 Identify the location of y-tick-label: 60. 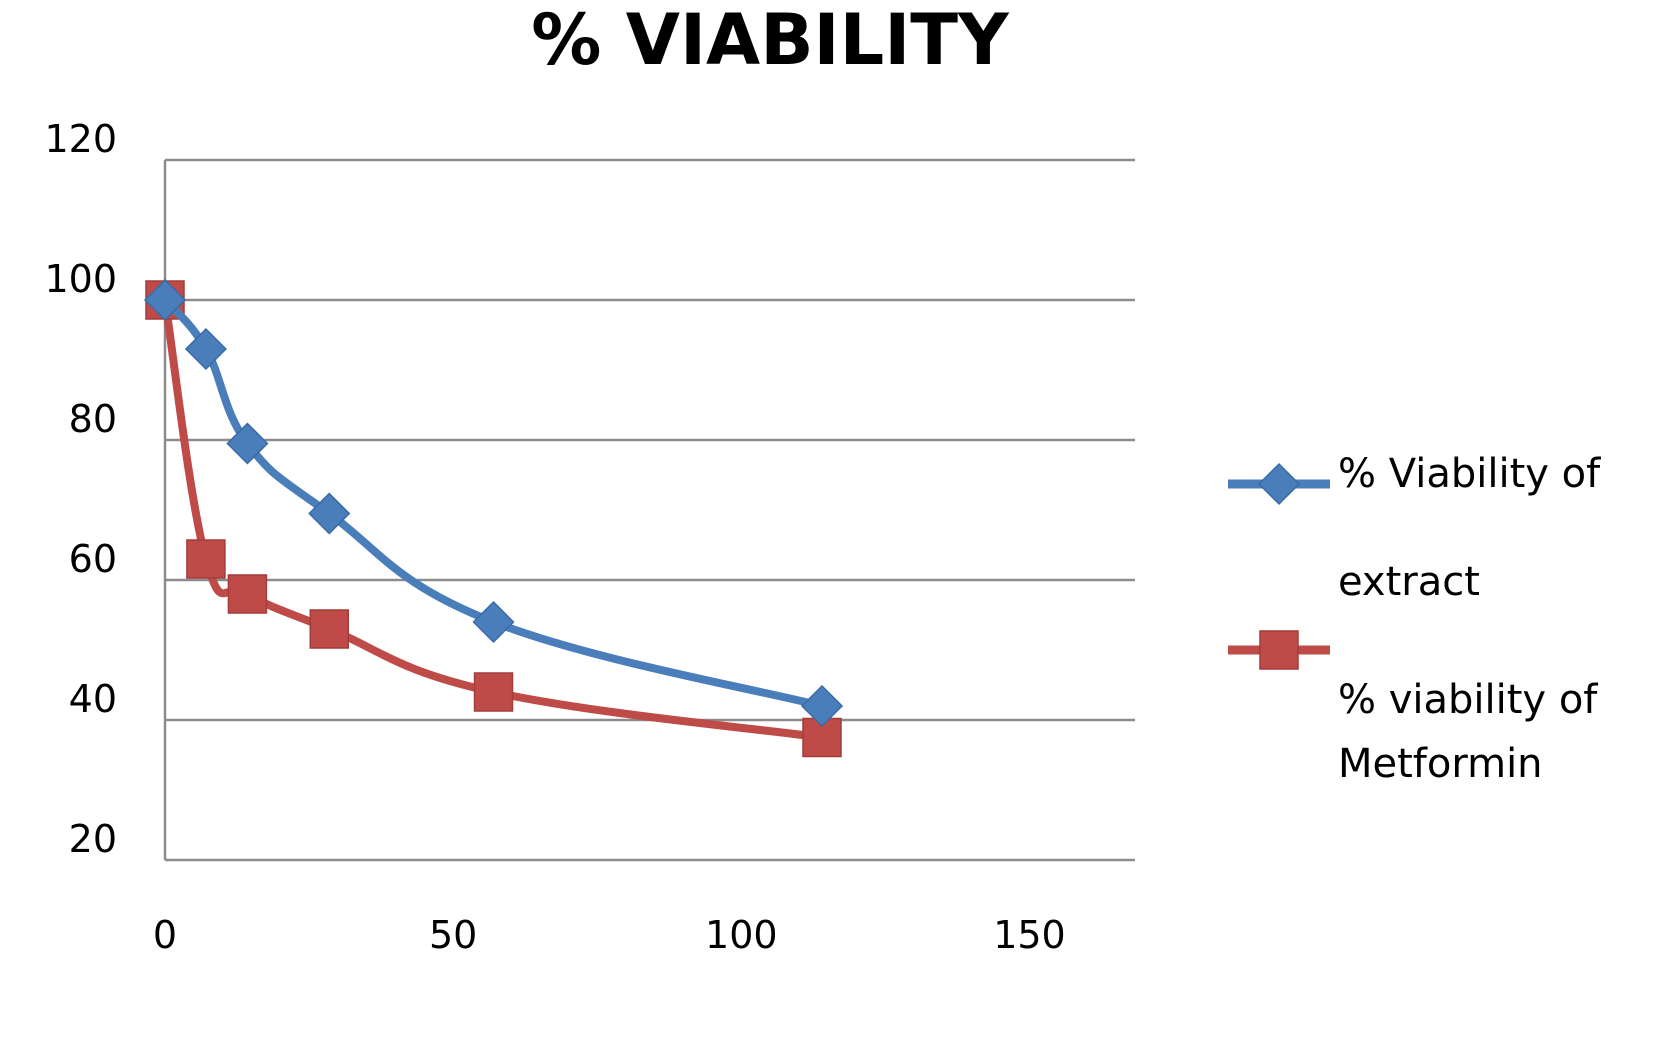
(93, 559).